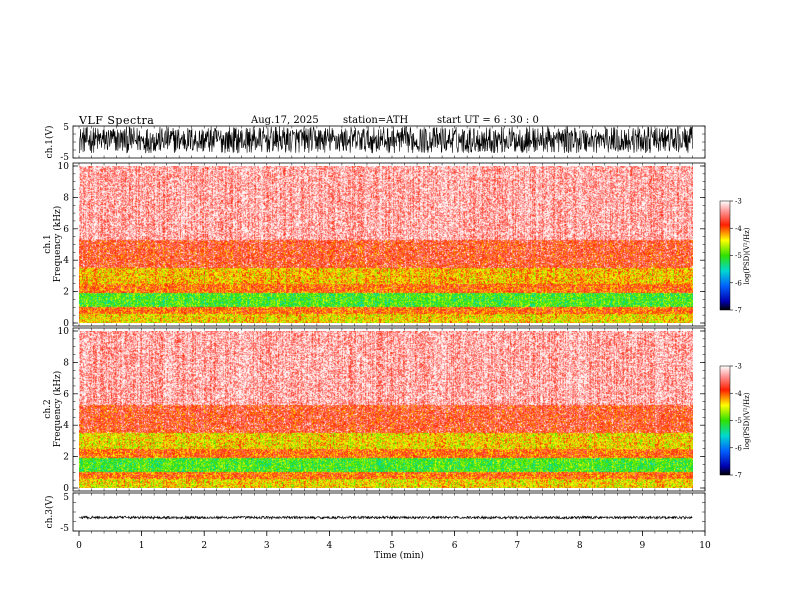 The height and width of the screenshot is (612, 792). What do you see at coordinates (57, 409) in the screenshot?
I see `ch2-frequency-ylabel: Frequency (kHz)` at bounding box center [57, 409].